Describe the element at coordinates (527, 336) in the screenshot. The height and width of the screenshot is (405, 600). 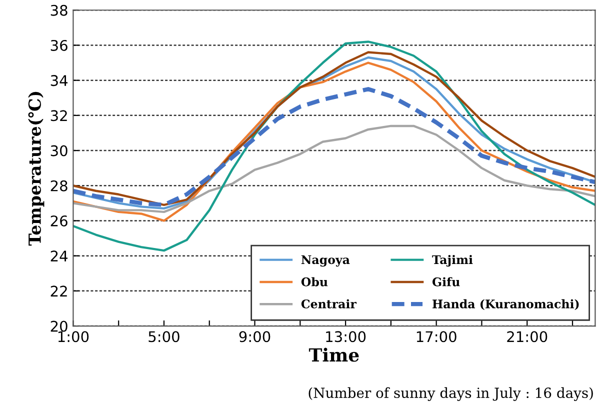
I see `x-tick-label: 21:00` at that location.